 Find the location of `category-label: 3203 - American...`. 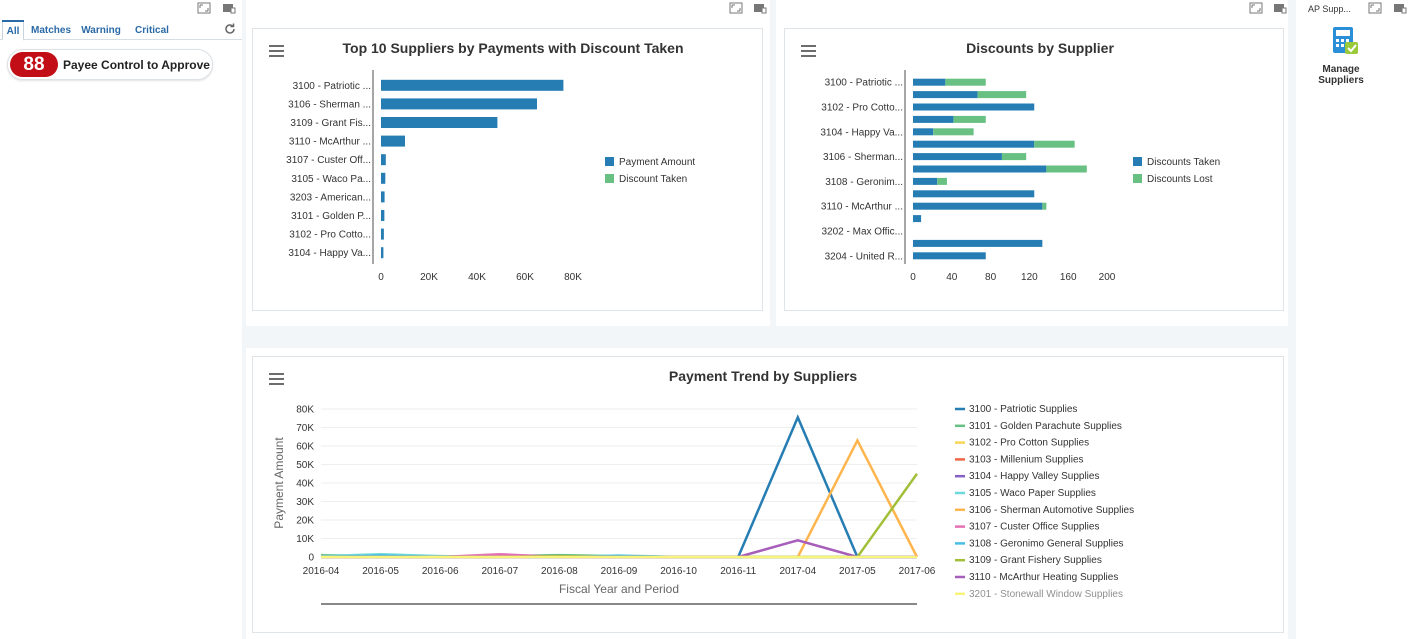

category-label: 3203 - American... is located at coordinates (330, 197).